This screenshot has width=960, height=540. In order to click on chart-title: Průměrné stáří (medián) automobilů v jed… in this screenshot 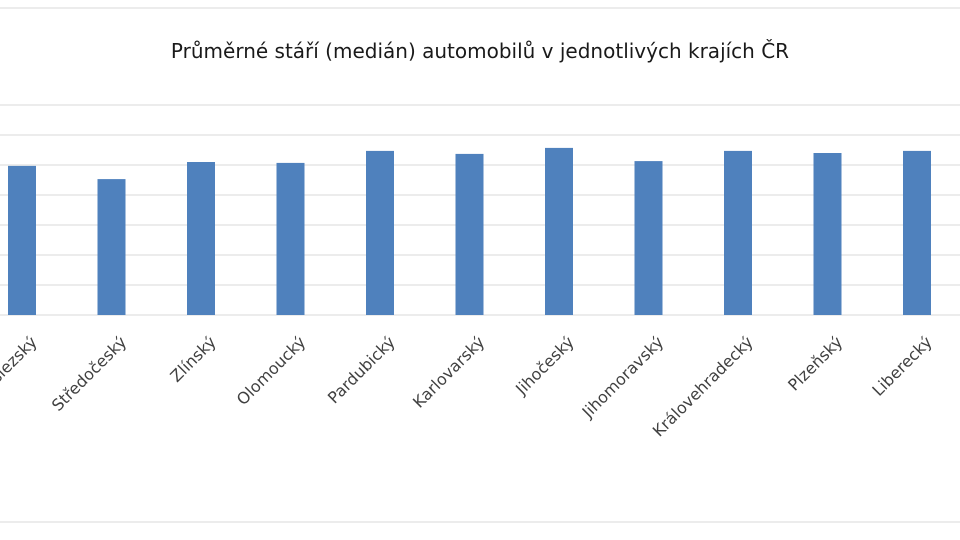, I will do `click(480, 51)`.